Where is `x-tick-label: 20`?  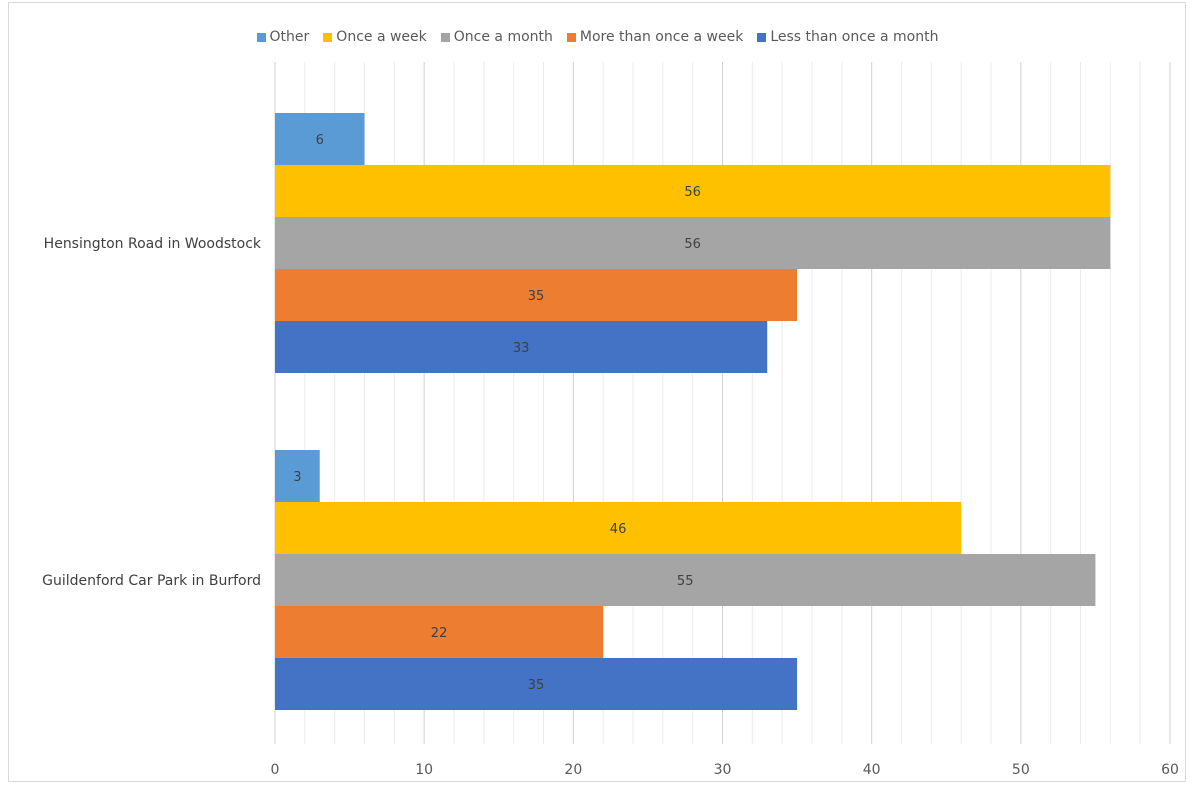 x-tick-label: 20 is located at coordinates (573, 770).